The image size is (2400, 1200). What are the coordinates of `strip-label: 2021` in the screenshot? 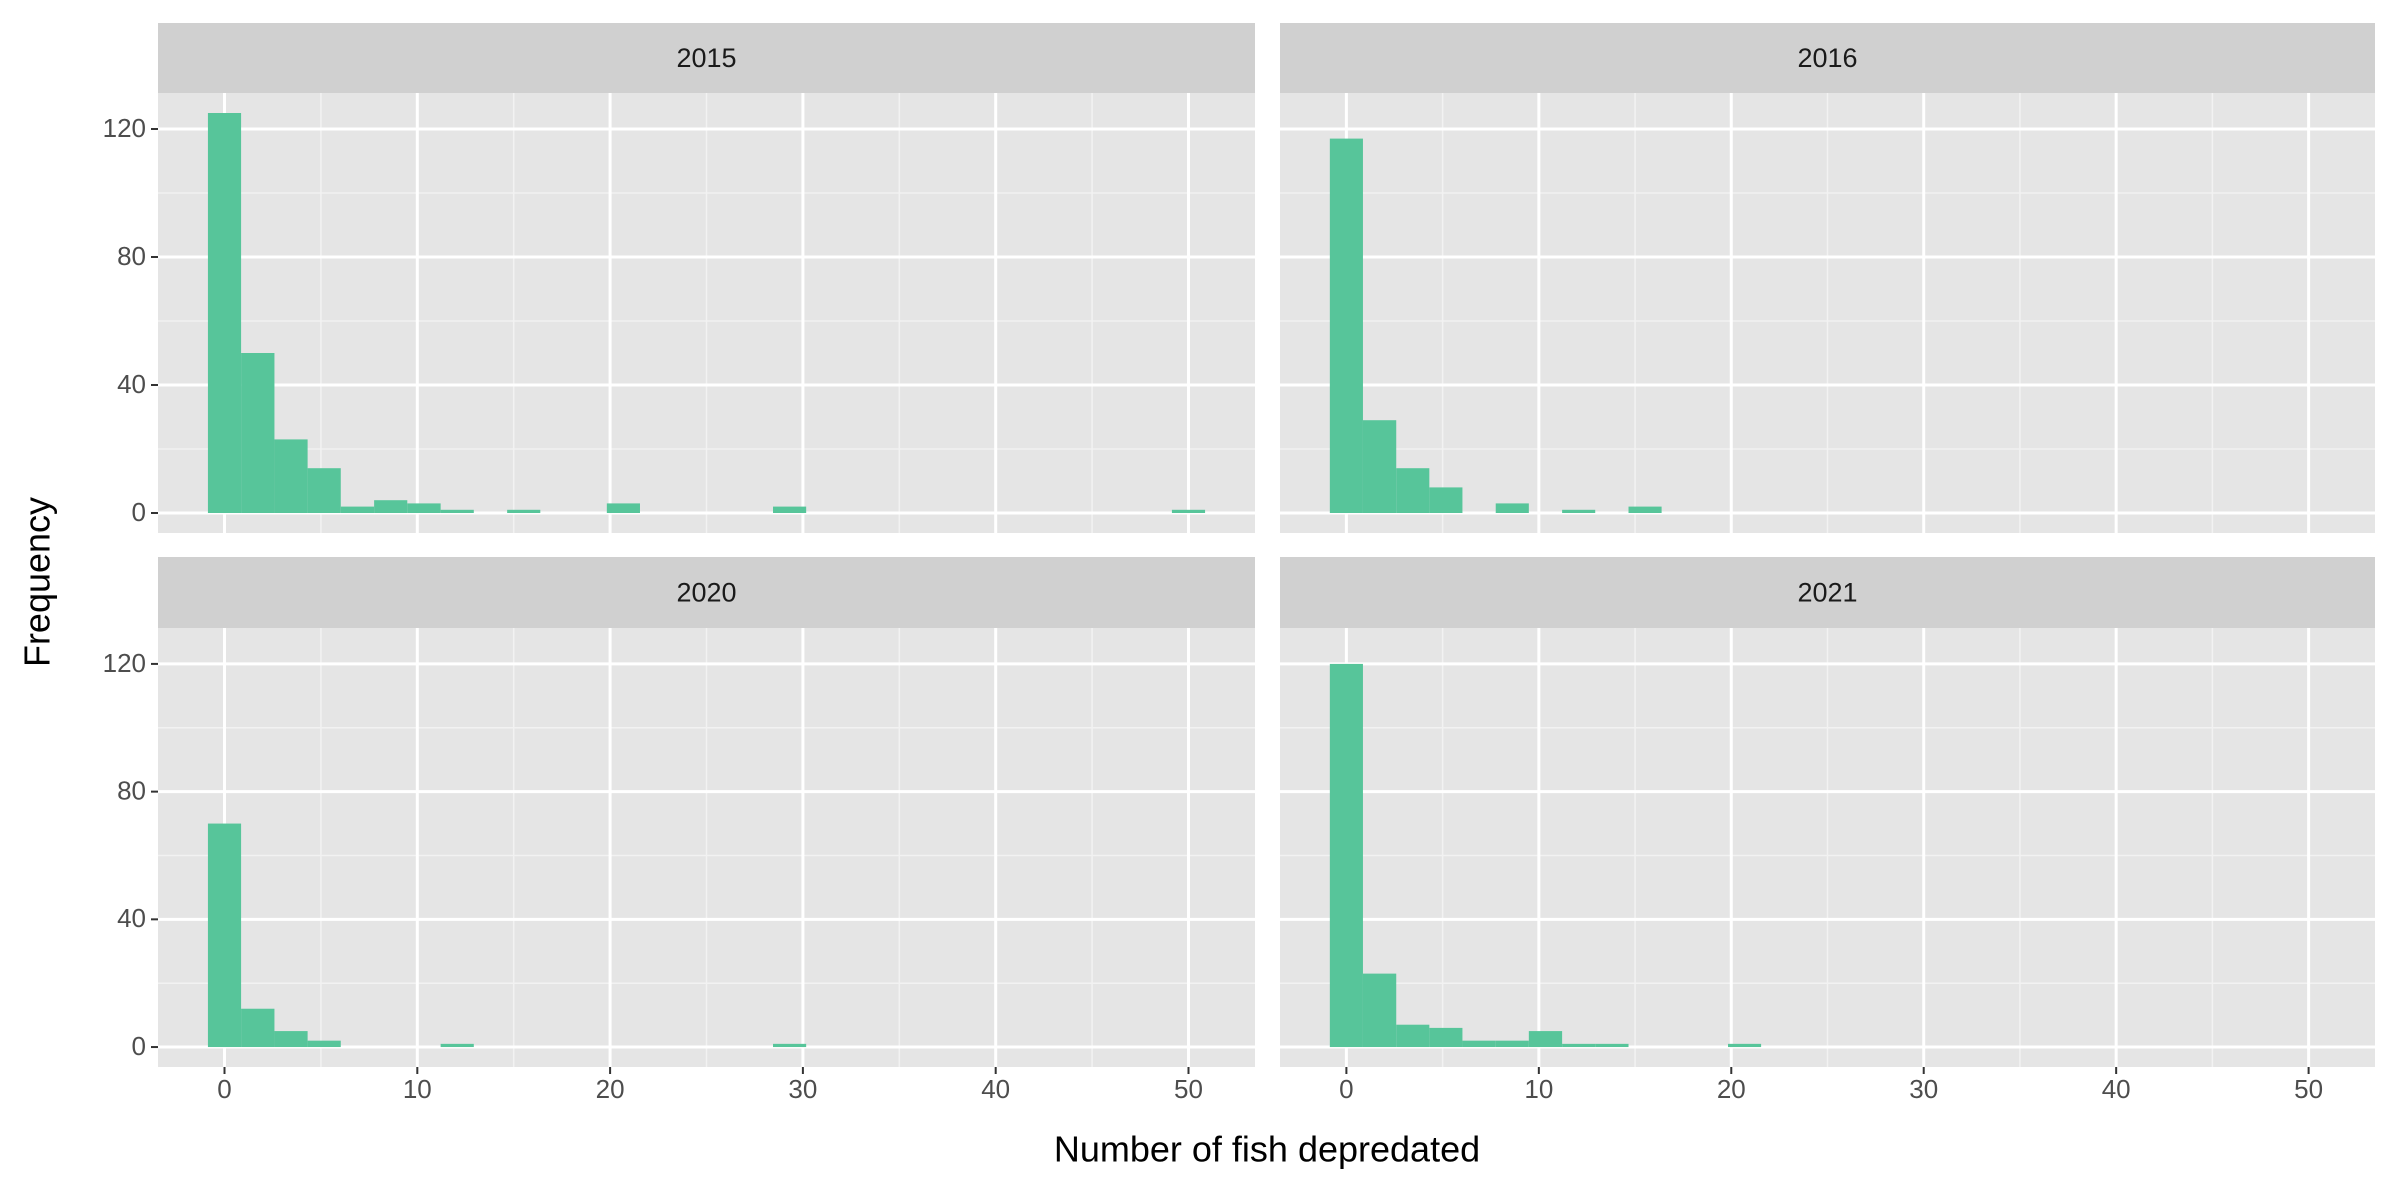 It's located at (1827, 593).